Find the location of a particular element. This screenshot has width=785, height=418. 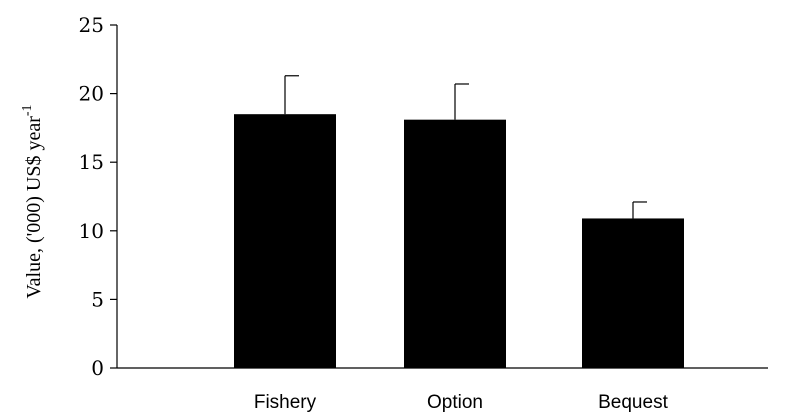

y-axis-ticks: 0 5 10 15 20 25 is located at coordinates (98, 196).